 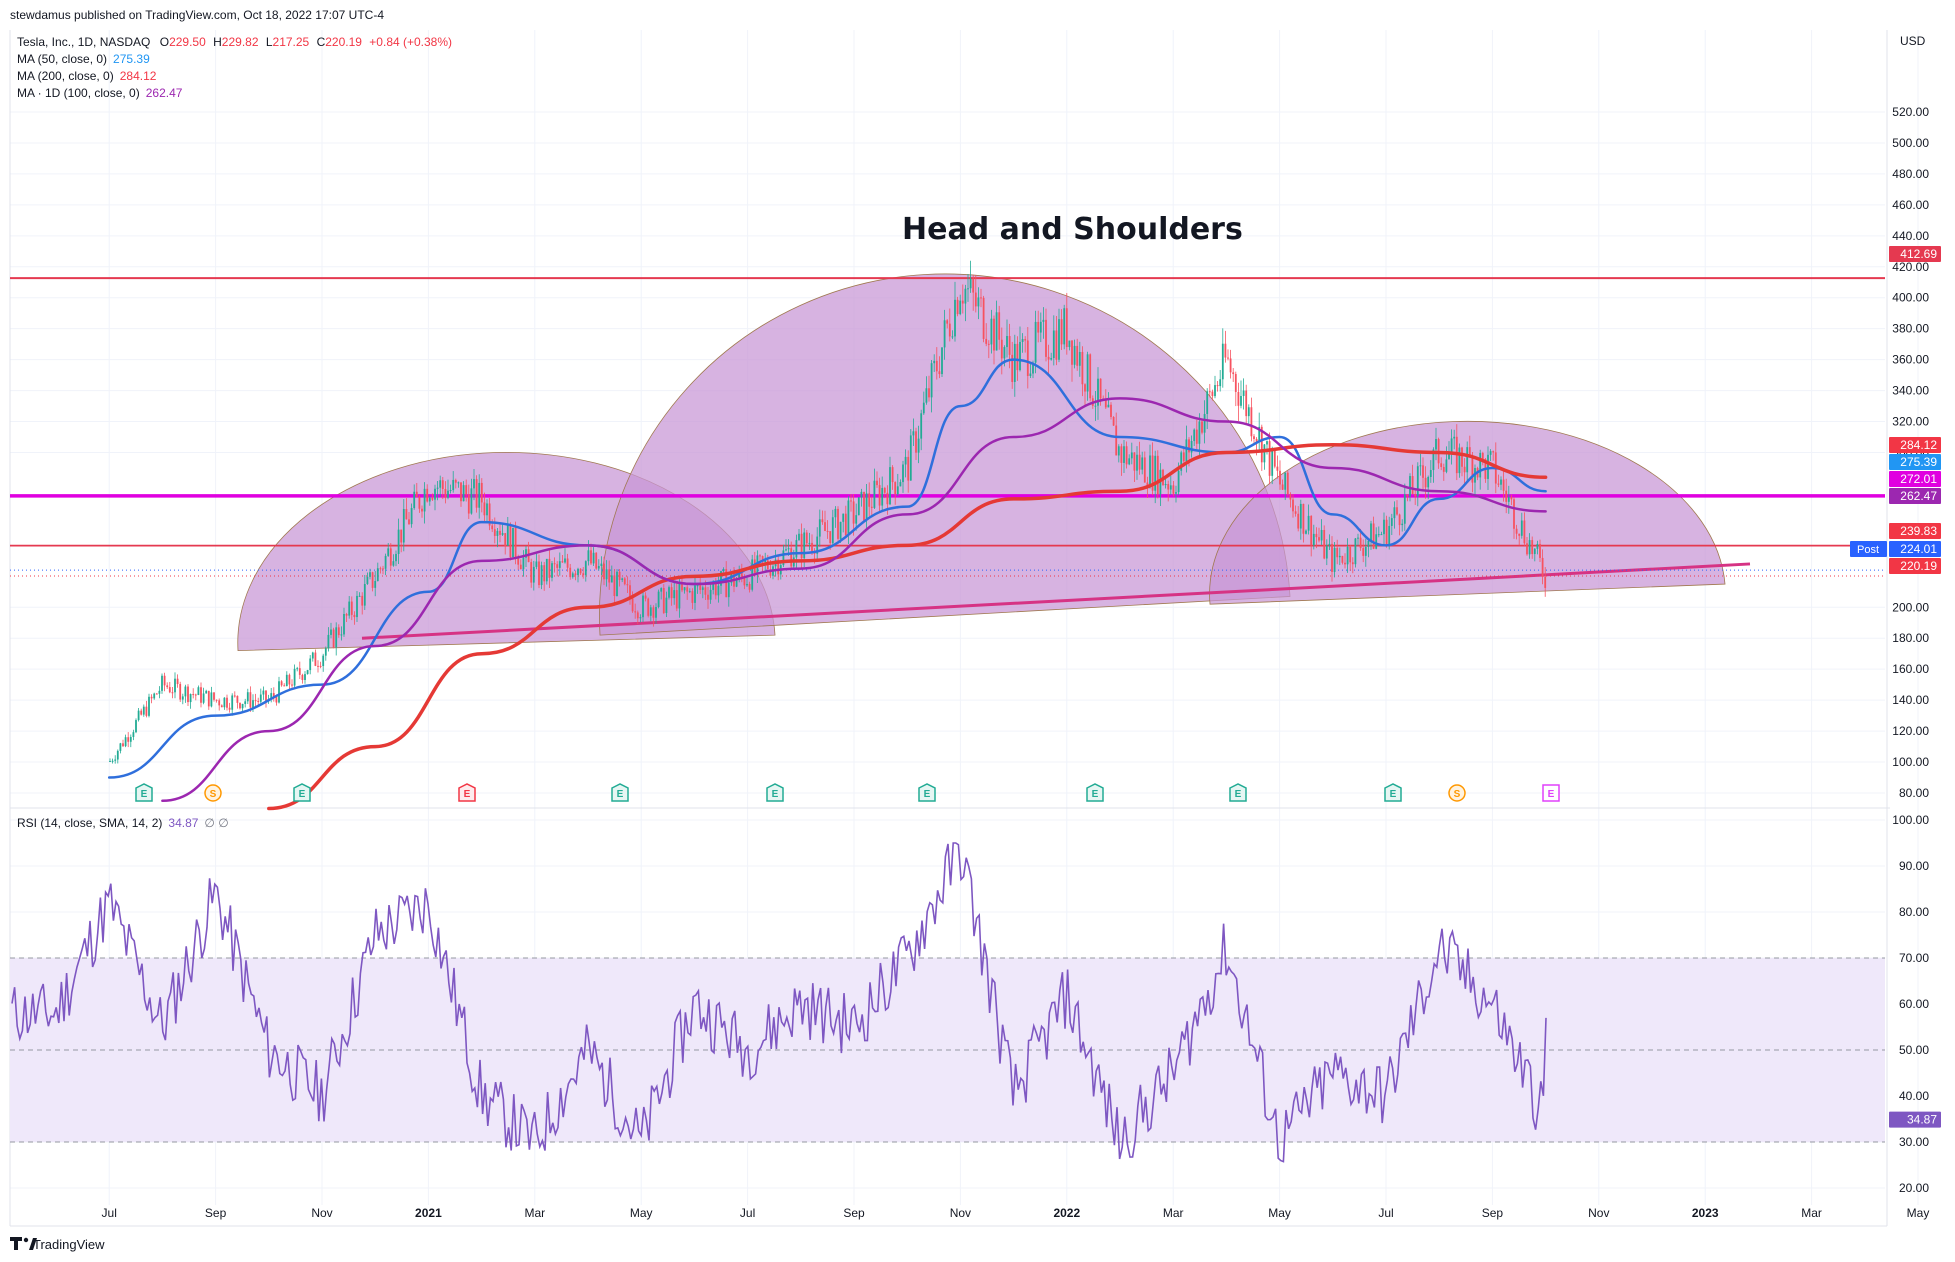 I want to click on high-value: 229.82, so click(x=240, y=42).